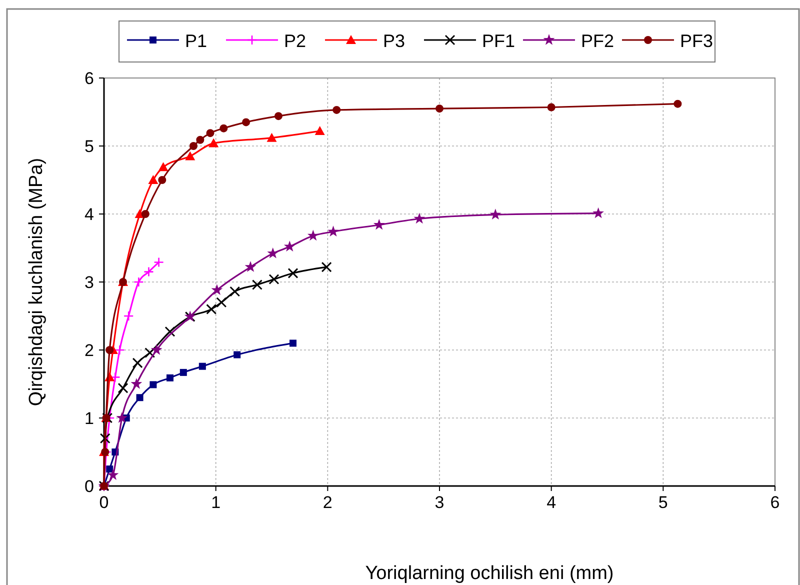 The image size is (800, 585). Describe the element at coordinates (551, 502) in the screenshot. I see `x-tick-label: 4` at that location.